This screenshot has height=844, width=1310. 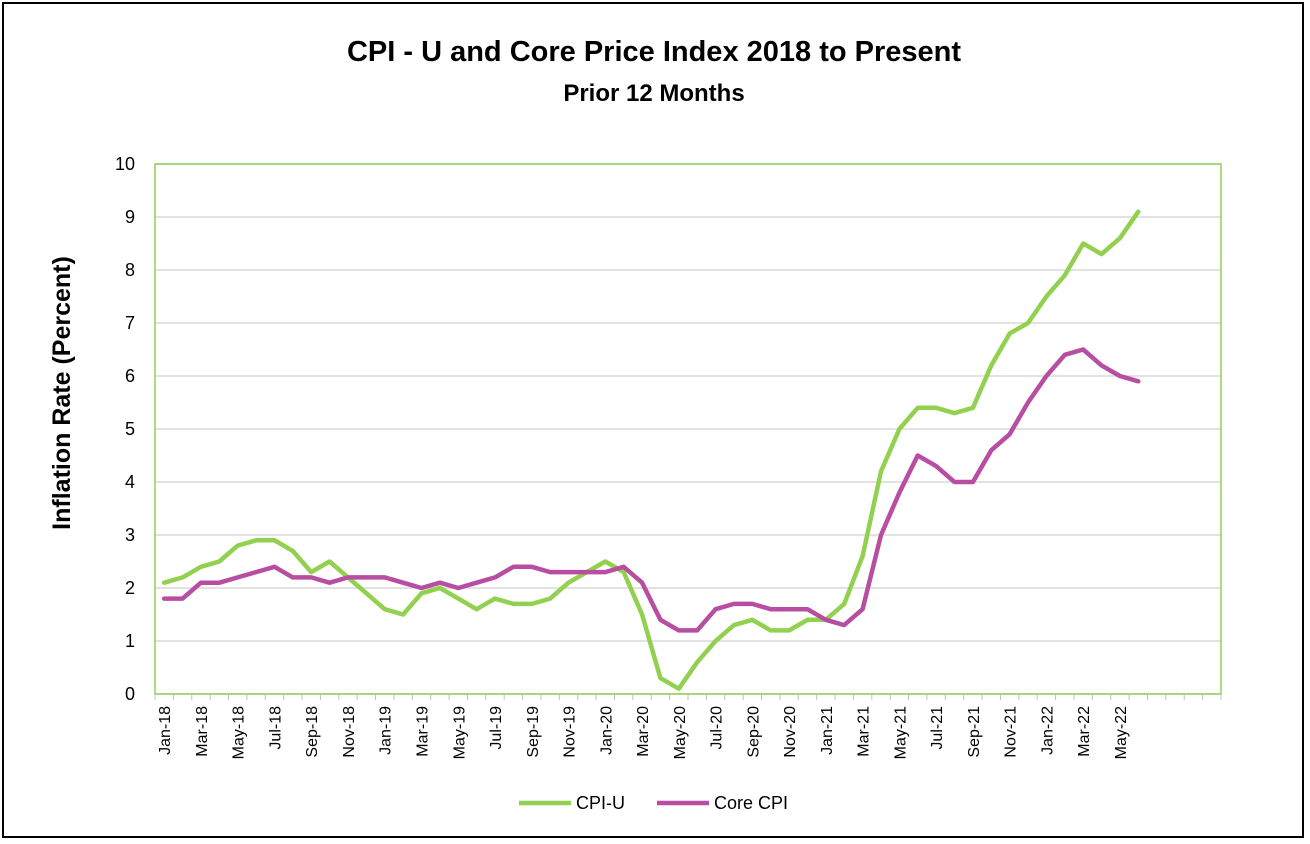 I want to click on x-tick-label: Jul-19, so click(x=496, y=728).